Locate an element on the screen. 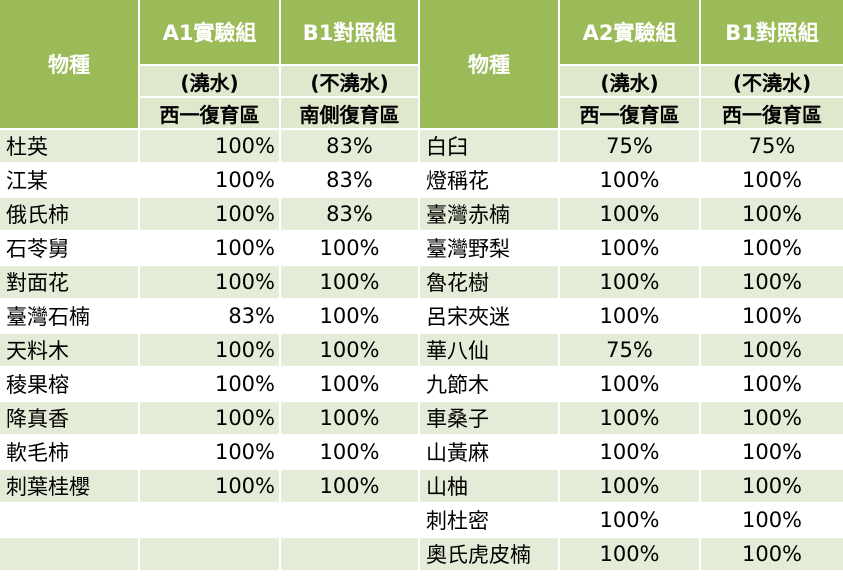 This screenshot has width=843, height=581. group-title-b1-south: B1對照組 is located at coordinates (350, 33).